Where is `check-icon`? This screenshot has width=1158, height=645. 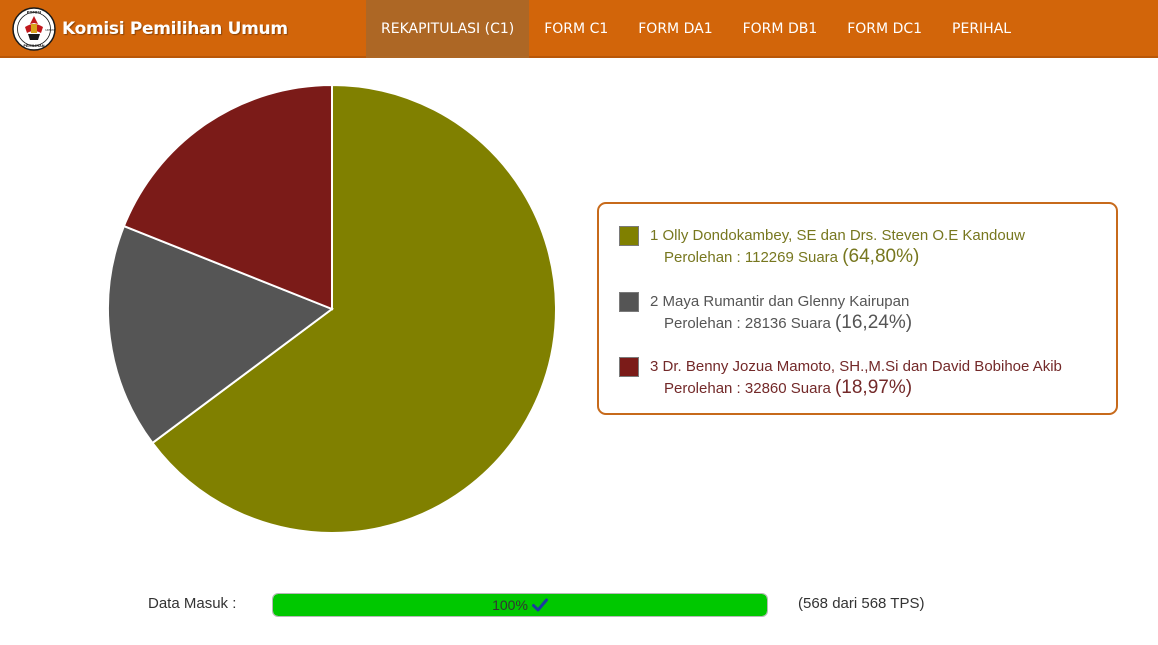 check-icon is located at coordinates (539, 605).